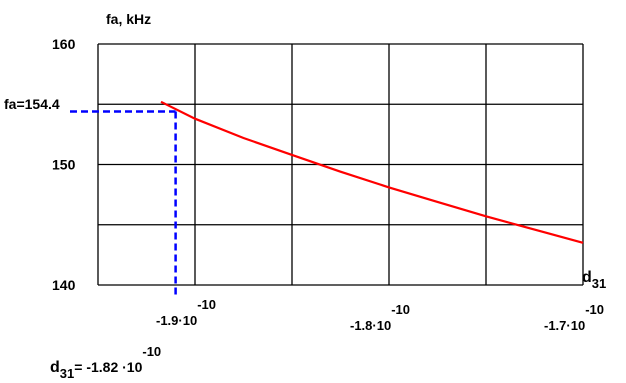  What do you see at coordinates (123, 203) in the screenshot?
I see `annotation-lines` at bounding box center [123, 203].